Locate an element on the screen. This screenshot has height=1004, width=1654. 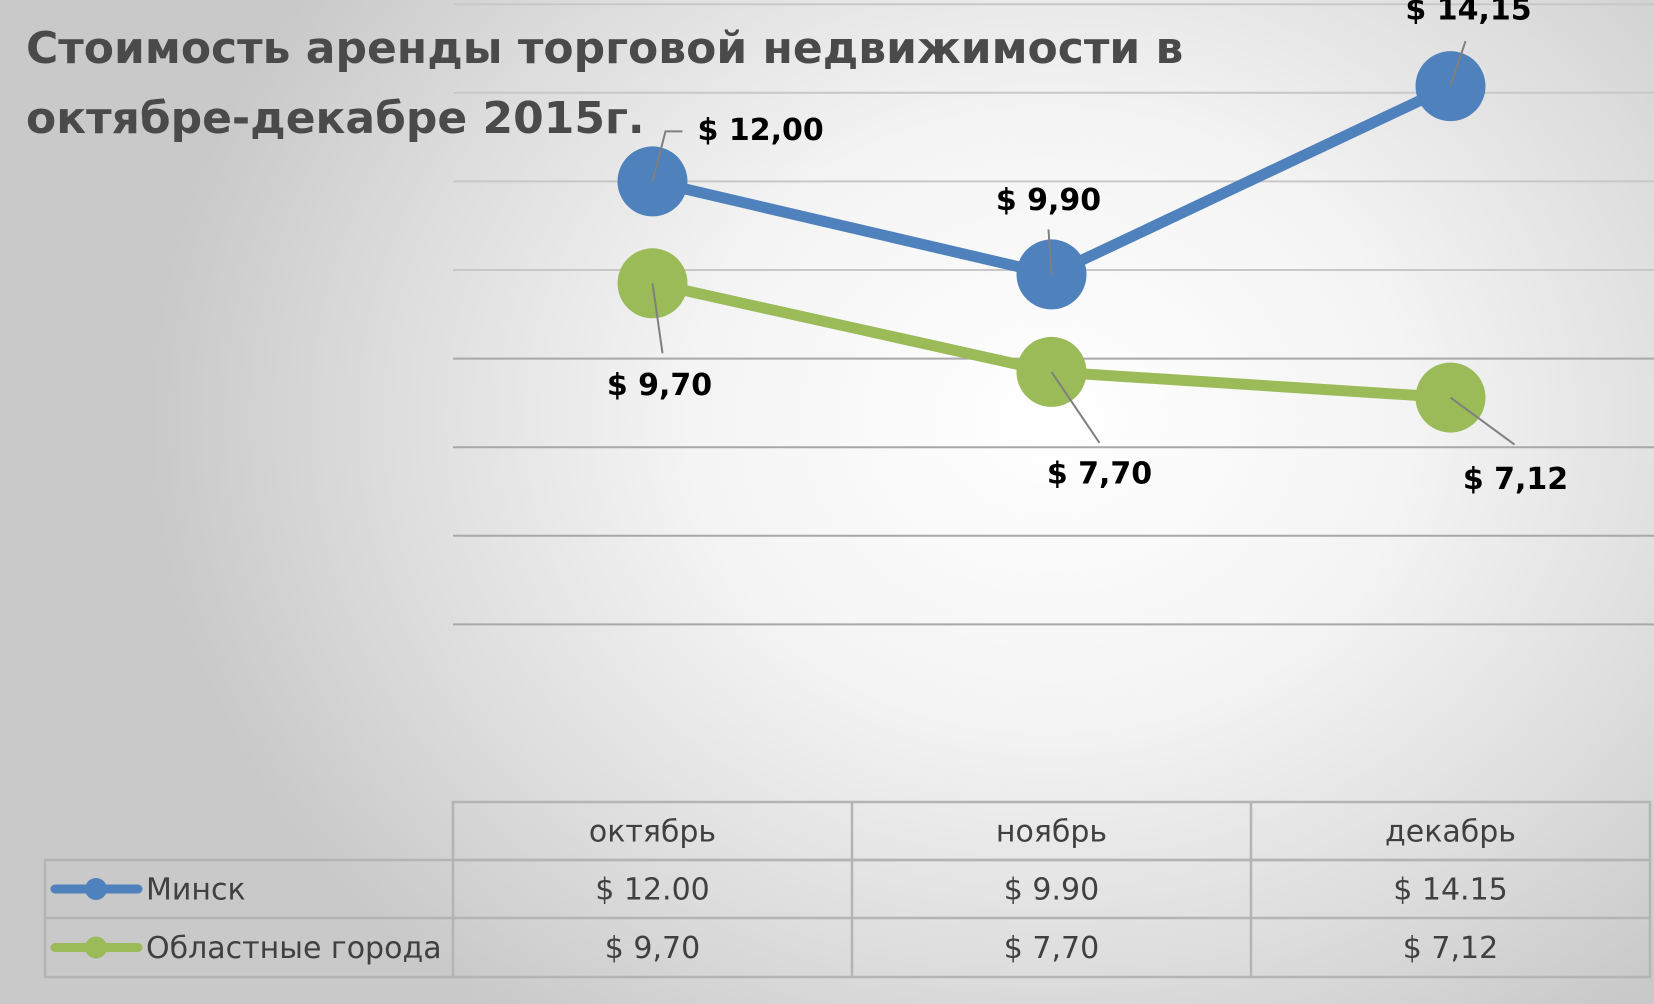
data-label-0-2: $ 14,15 is located at coordinates (1468, 14).